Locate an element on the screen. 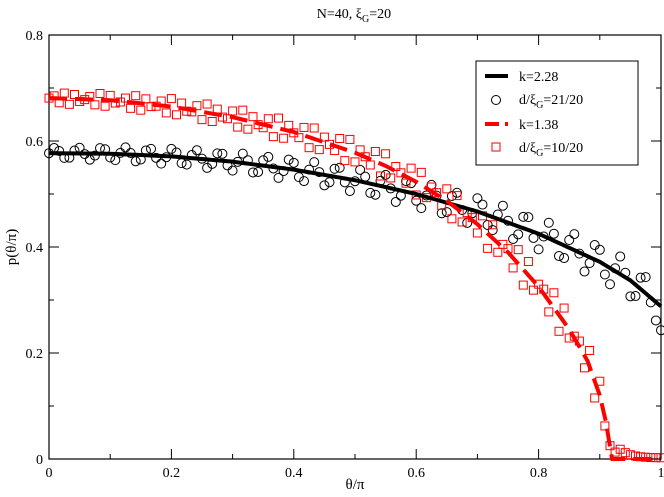 The image size is (664, 497). y-tick-label: 0.4 is located at coordinates (35, 248).